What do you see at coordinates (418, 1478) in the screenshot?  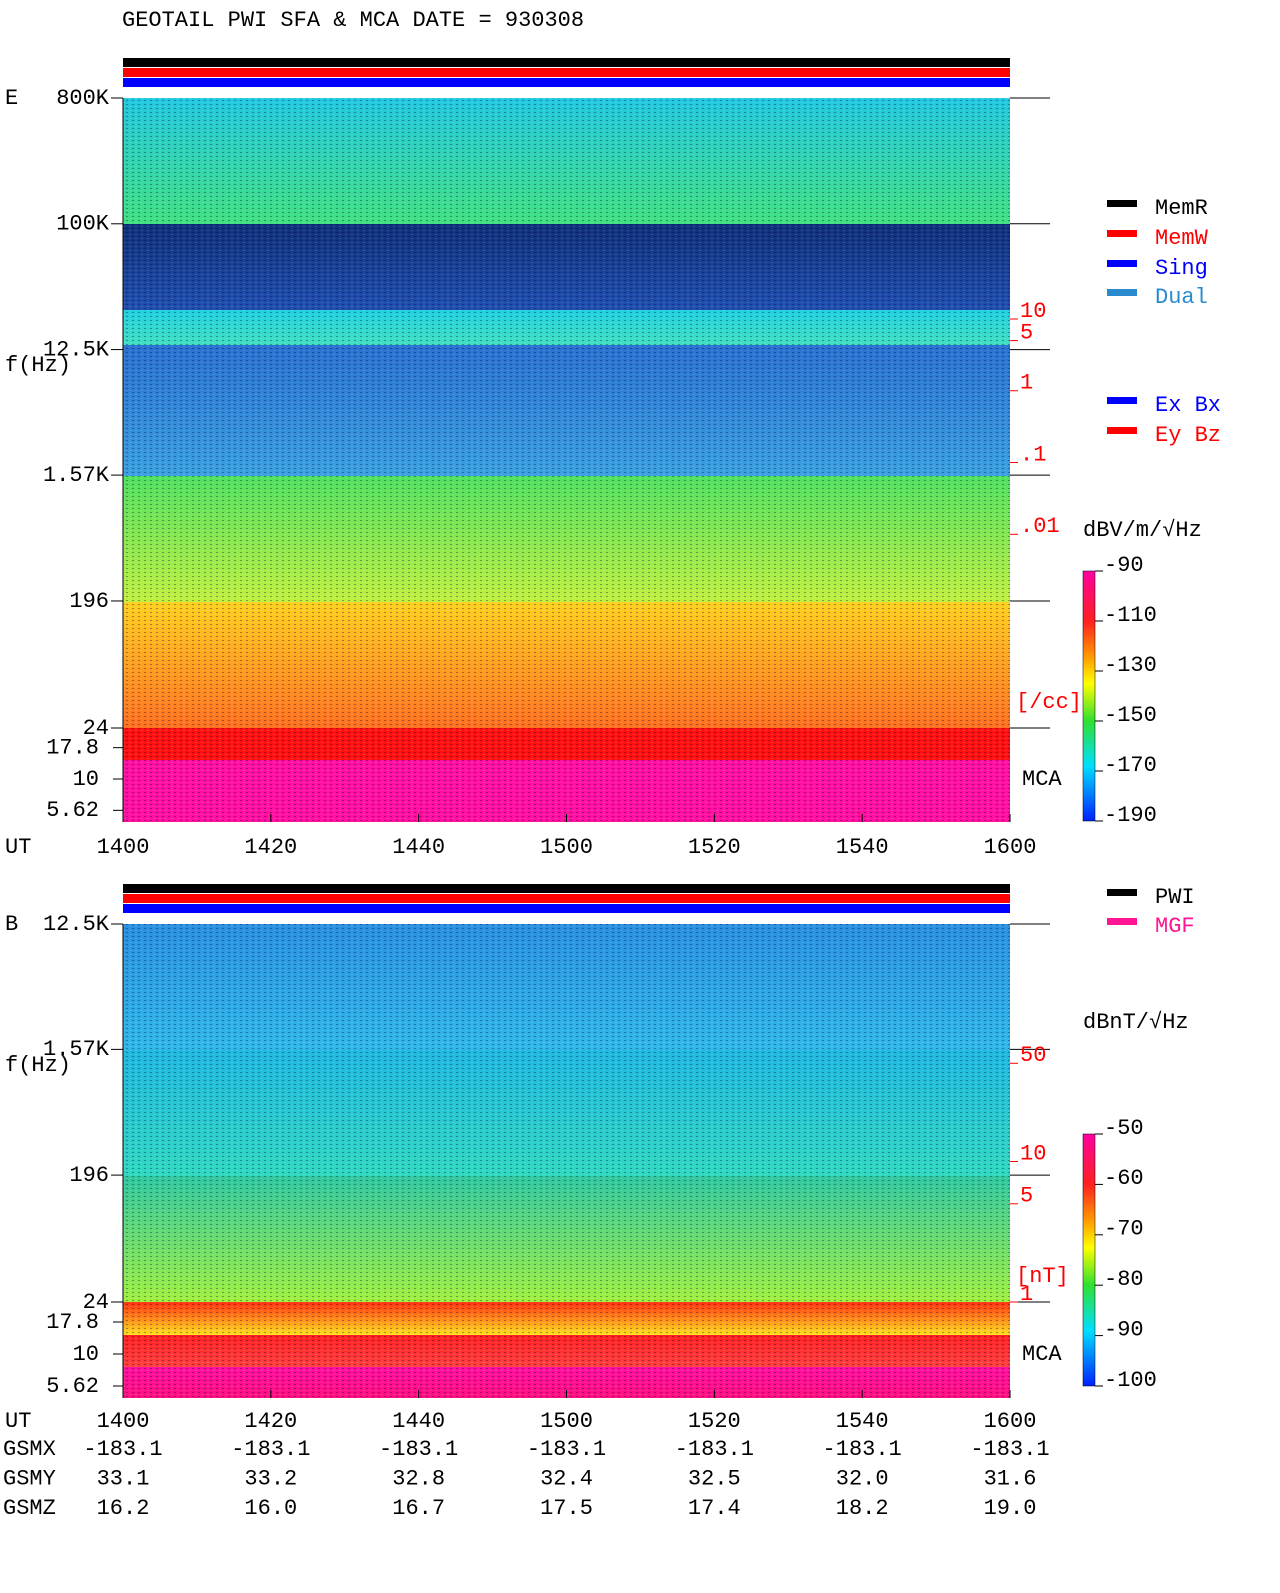 I see `orbit-value: 32.8` at bounding box center [418, 1478].